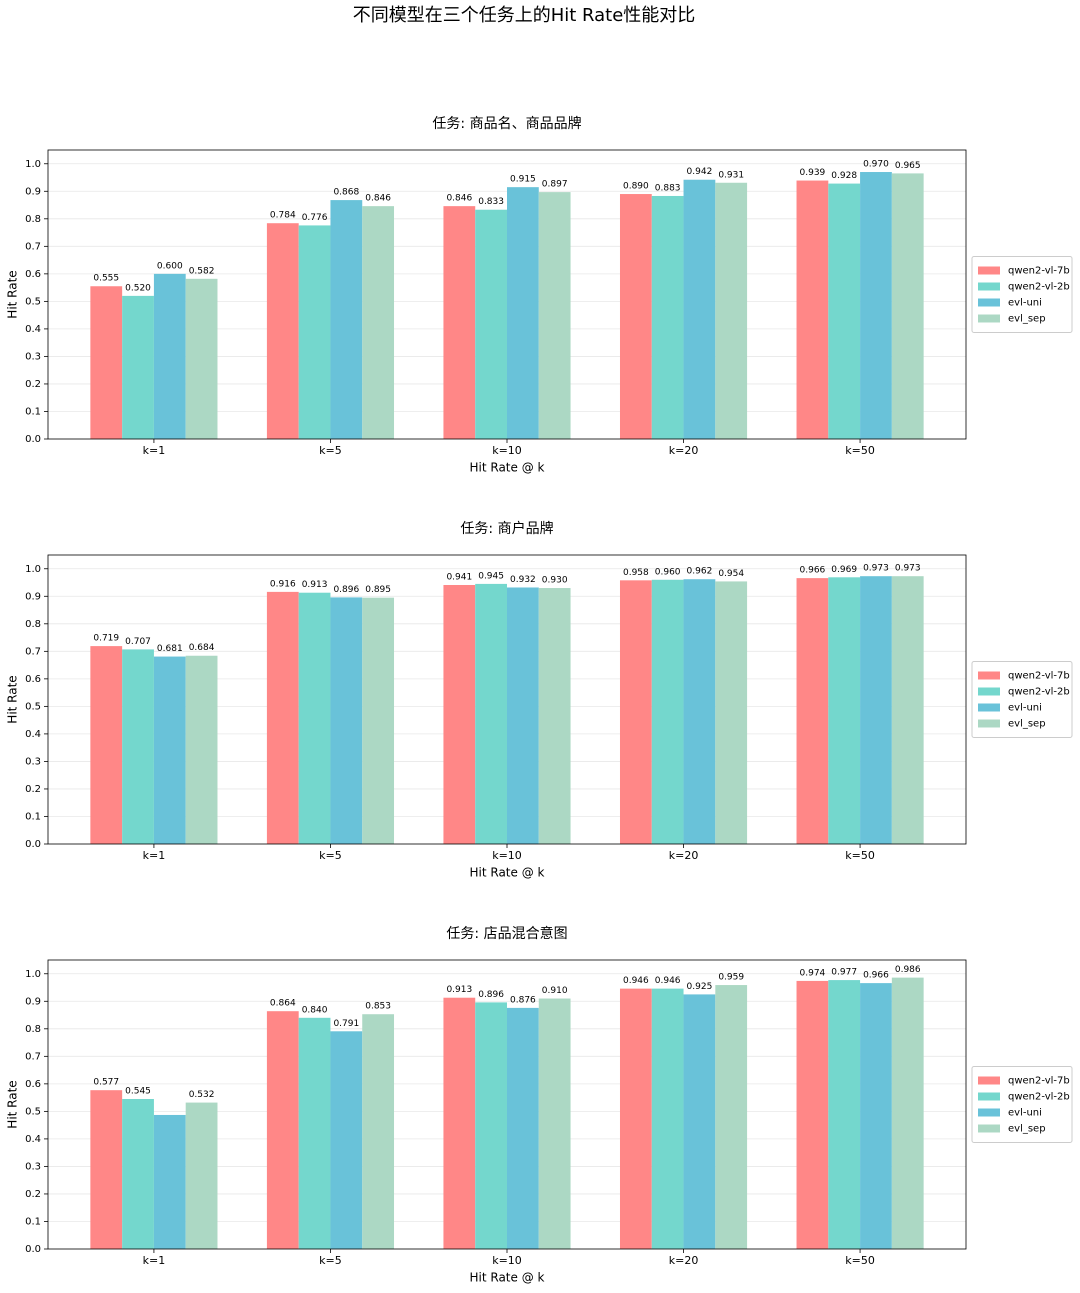 The image size is (1080, 1293). Describe the element at coordinates (1039, 287) in the screenshot. I see `legend-label: qwen2-vl-2b` at that location.